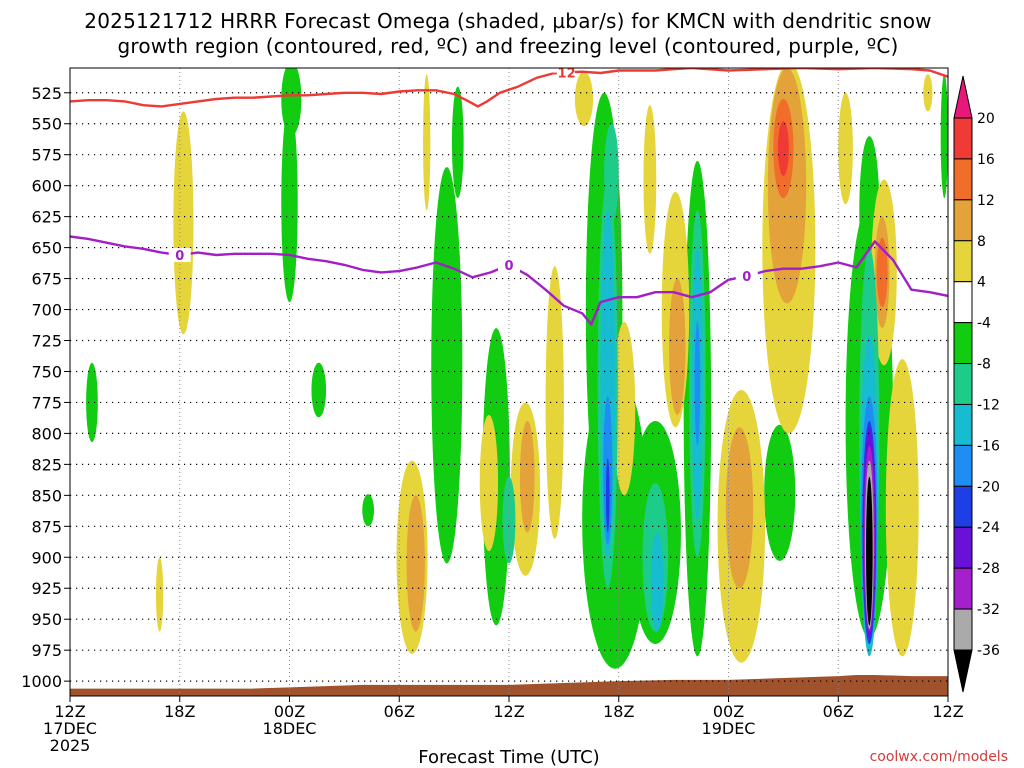  I want to click on y-tick-label-825: 825, so click(46, 464).